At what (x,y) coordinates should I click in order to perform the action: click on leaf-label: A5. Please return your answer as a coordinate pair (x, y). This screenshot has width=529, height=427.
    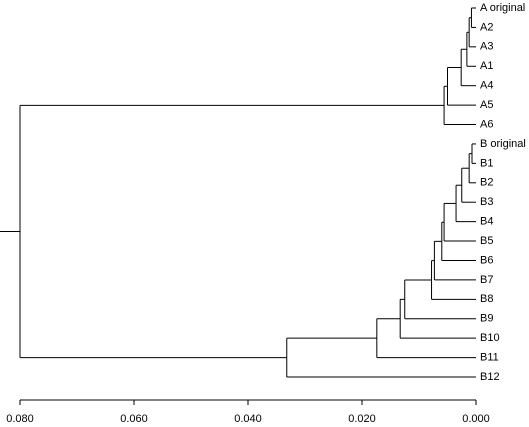
    Looking at the image, I should click on (486, 105).